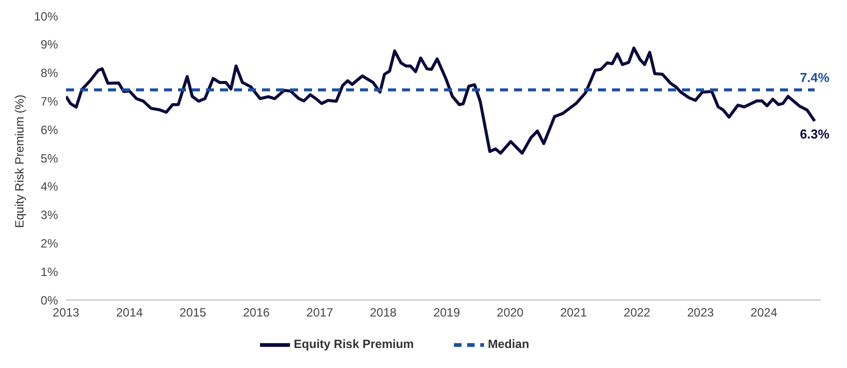 This screenshot has width=847, height=368. What do you see at coordinates (19, 161) in the screenshot?
I see `y-axis-title: Equity Risk Premium (%)` at bounding box center [19, 161].